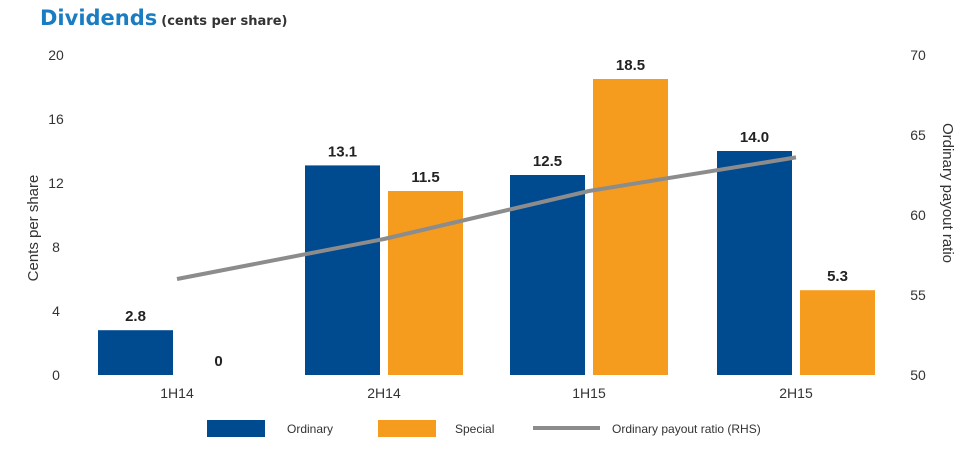 This screenshot has width=975, height=450. I want to click on y-tick-label: 4, so click(56, 311).